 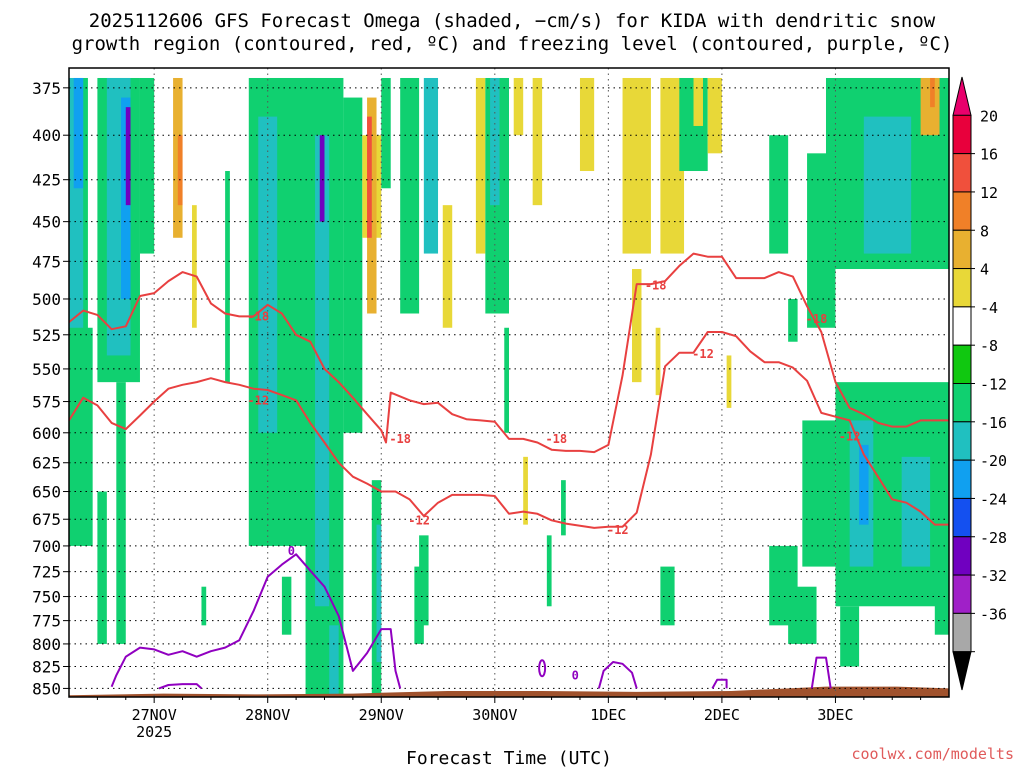 I want to click on colorbar-label: -28, so click(x=993, y=538).